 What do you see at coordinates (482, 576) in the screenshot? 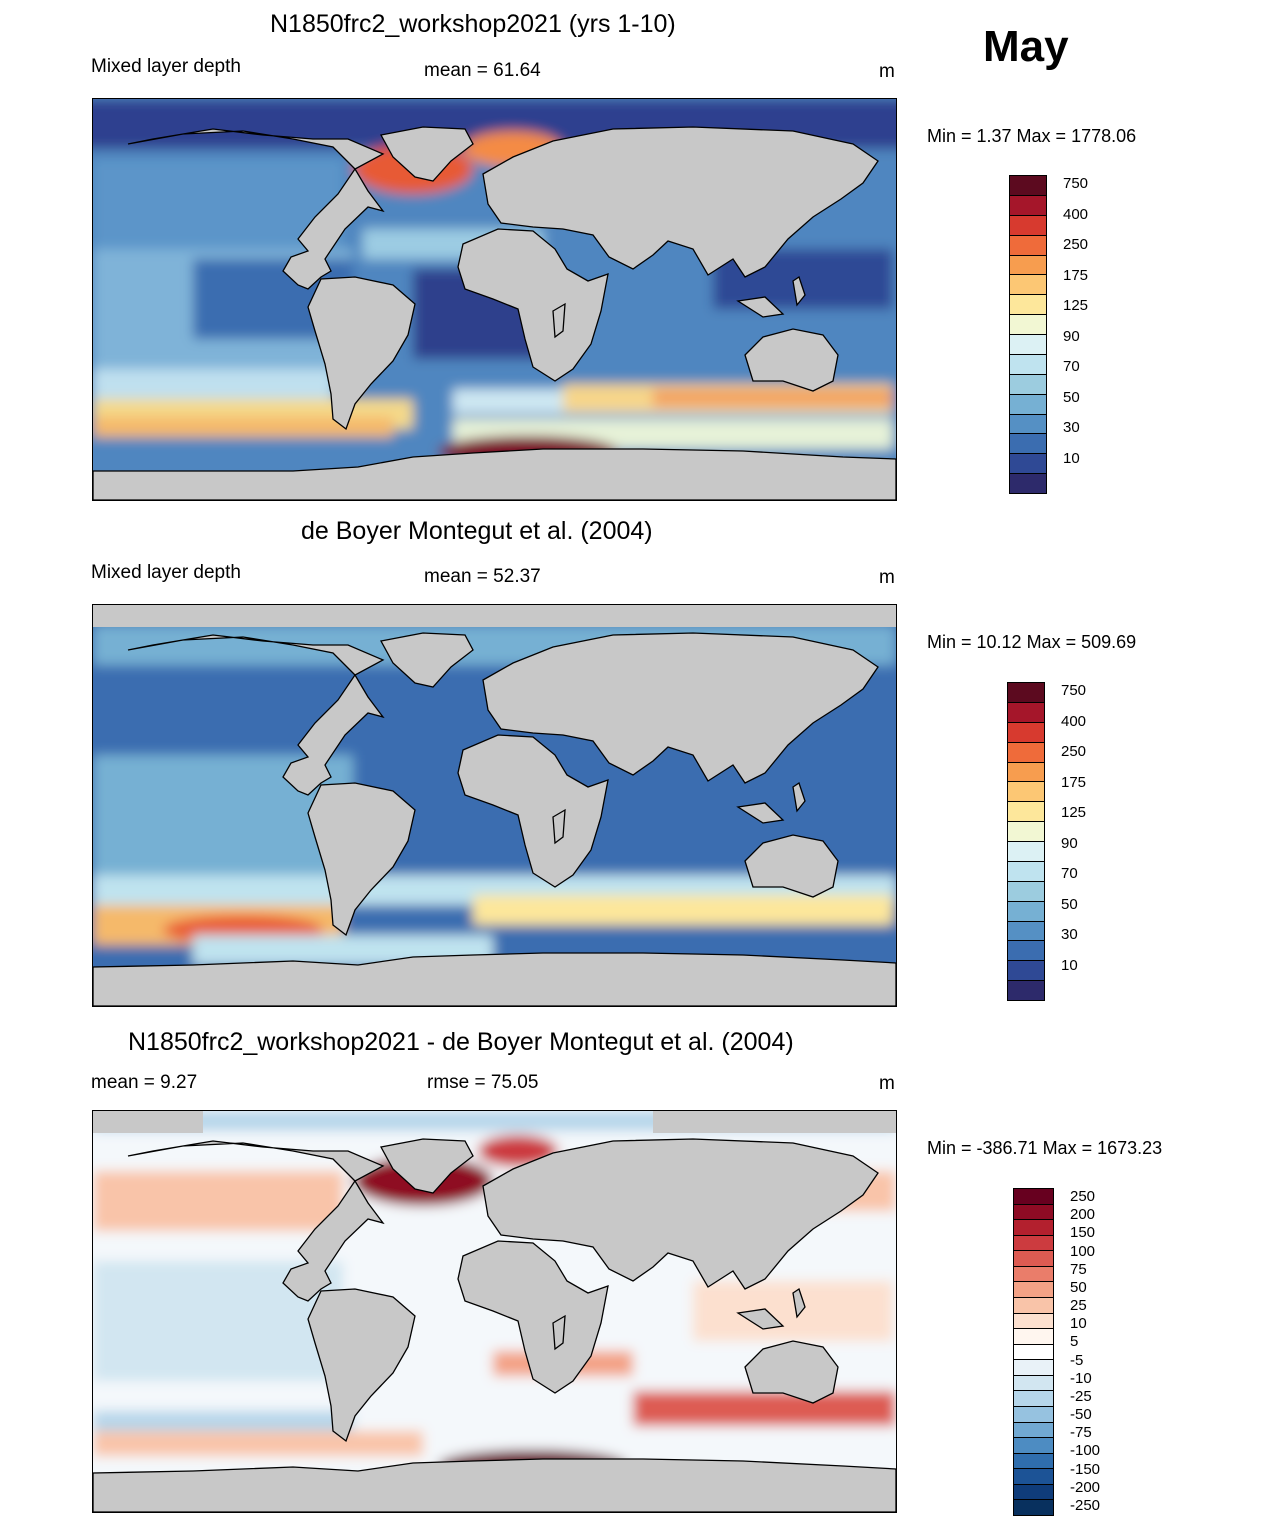
I see `panel-obs-mean-label: mean = 52.37` at bounding box center [482, 576].